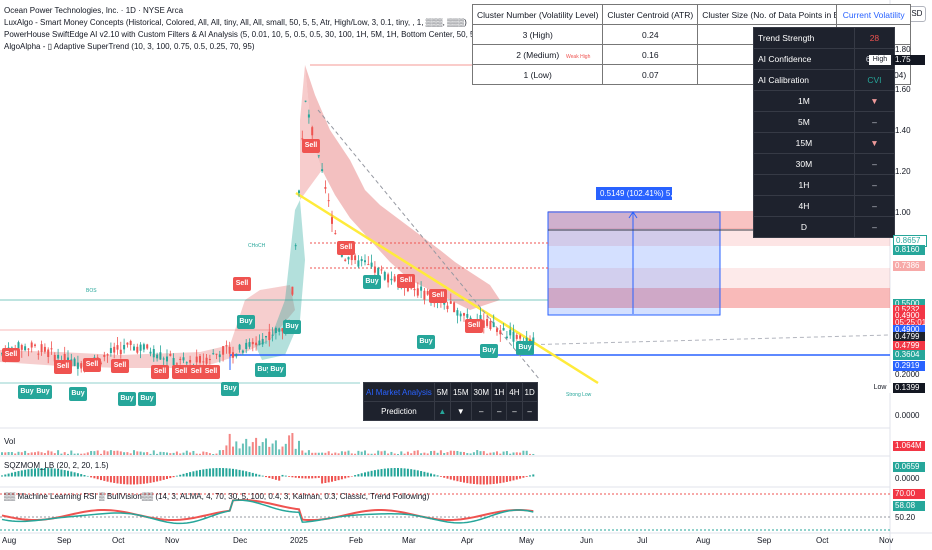 This screenshot has height=550, width=932. I want to click on vol-cell: 1 (Low), so click(537, 74).